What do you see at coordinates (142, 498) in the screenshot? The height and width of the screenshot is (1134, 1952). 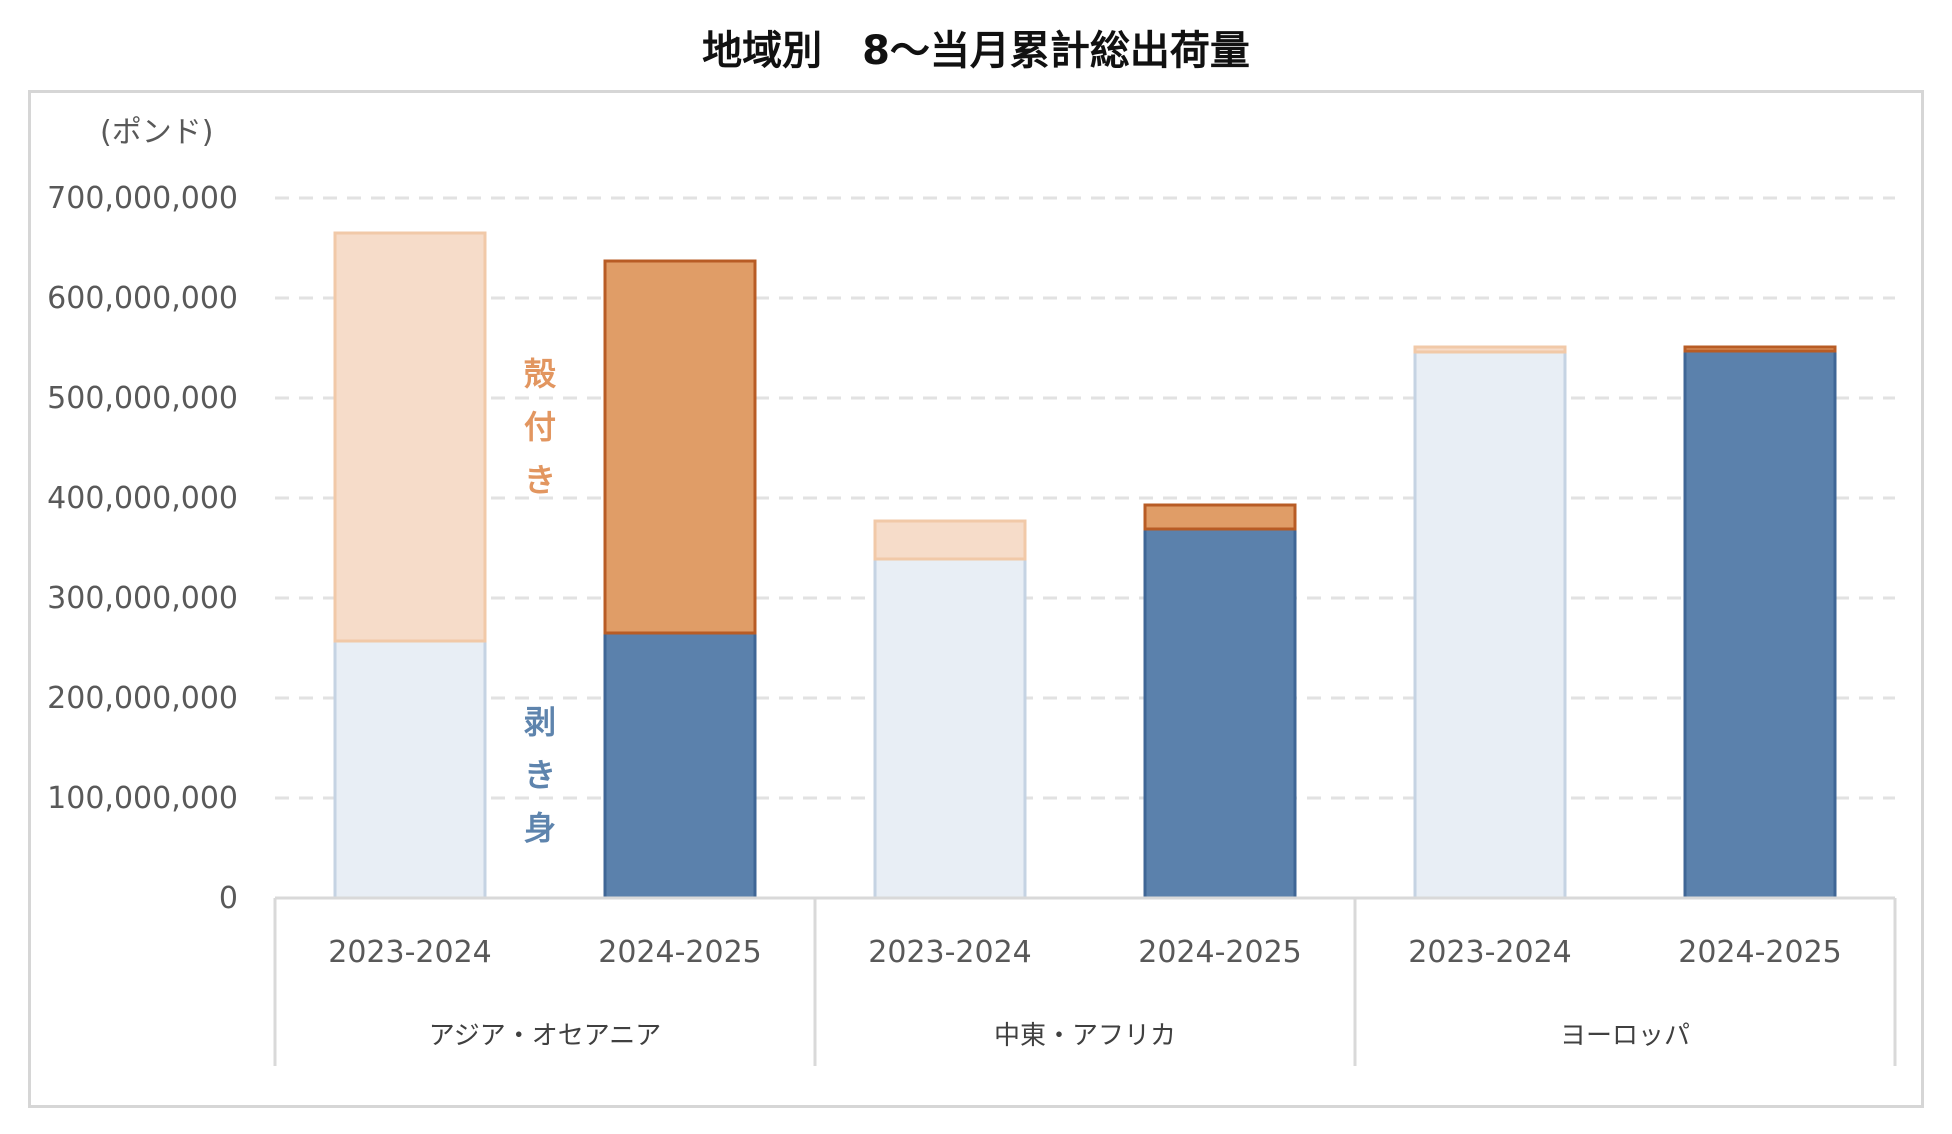 I see `y-tick-label: 400,000,000` at bounding box center [142, 498].